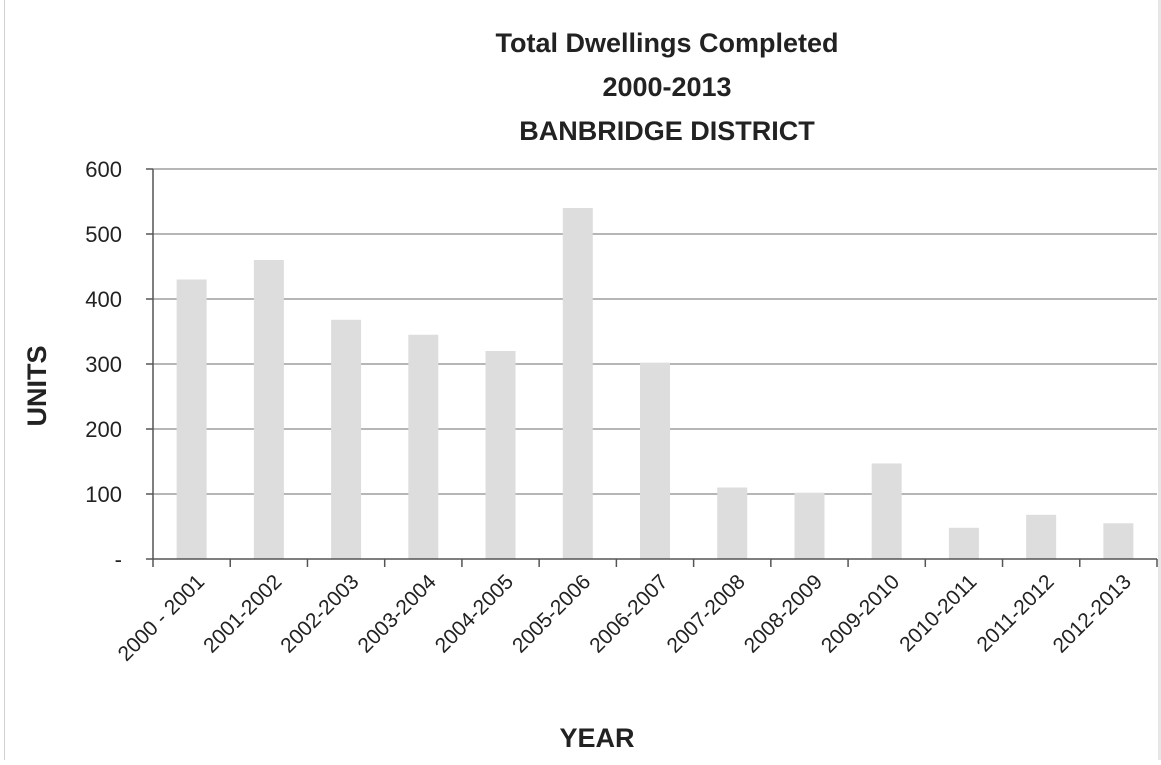  I want to click on x-tick-label: 2003-2004, so click(398, 614).